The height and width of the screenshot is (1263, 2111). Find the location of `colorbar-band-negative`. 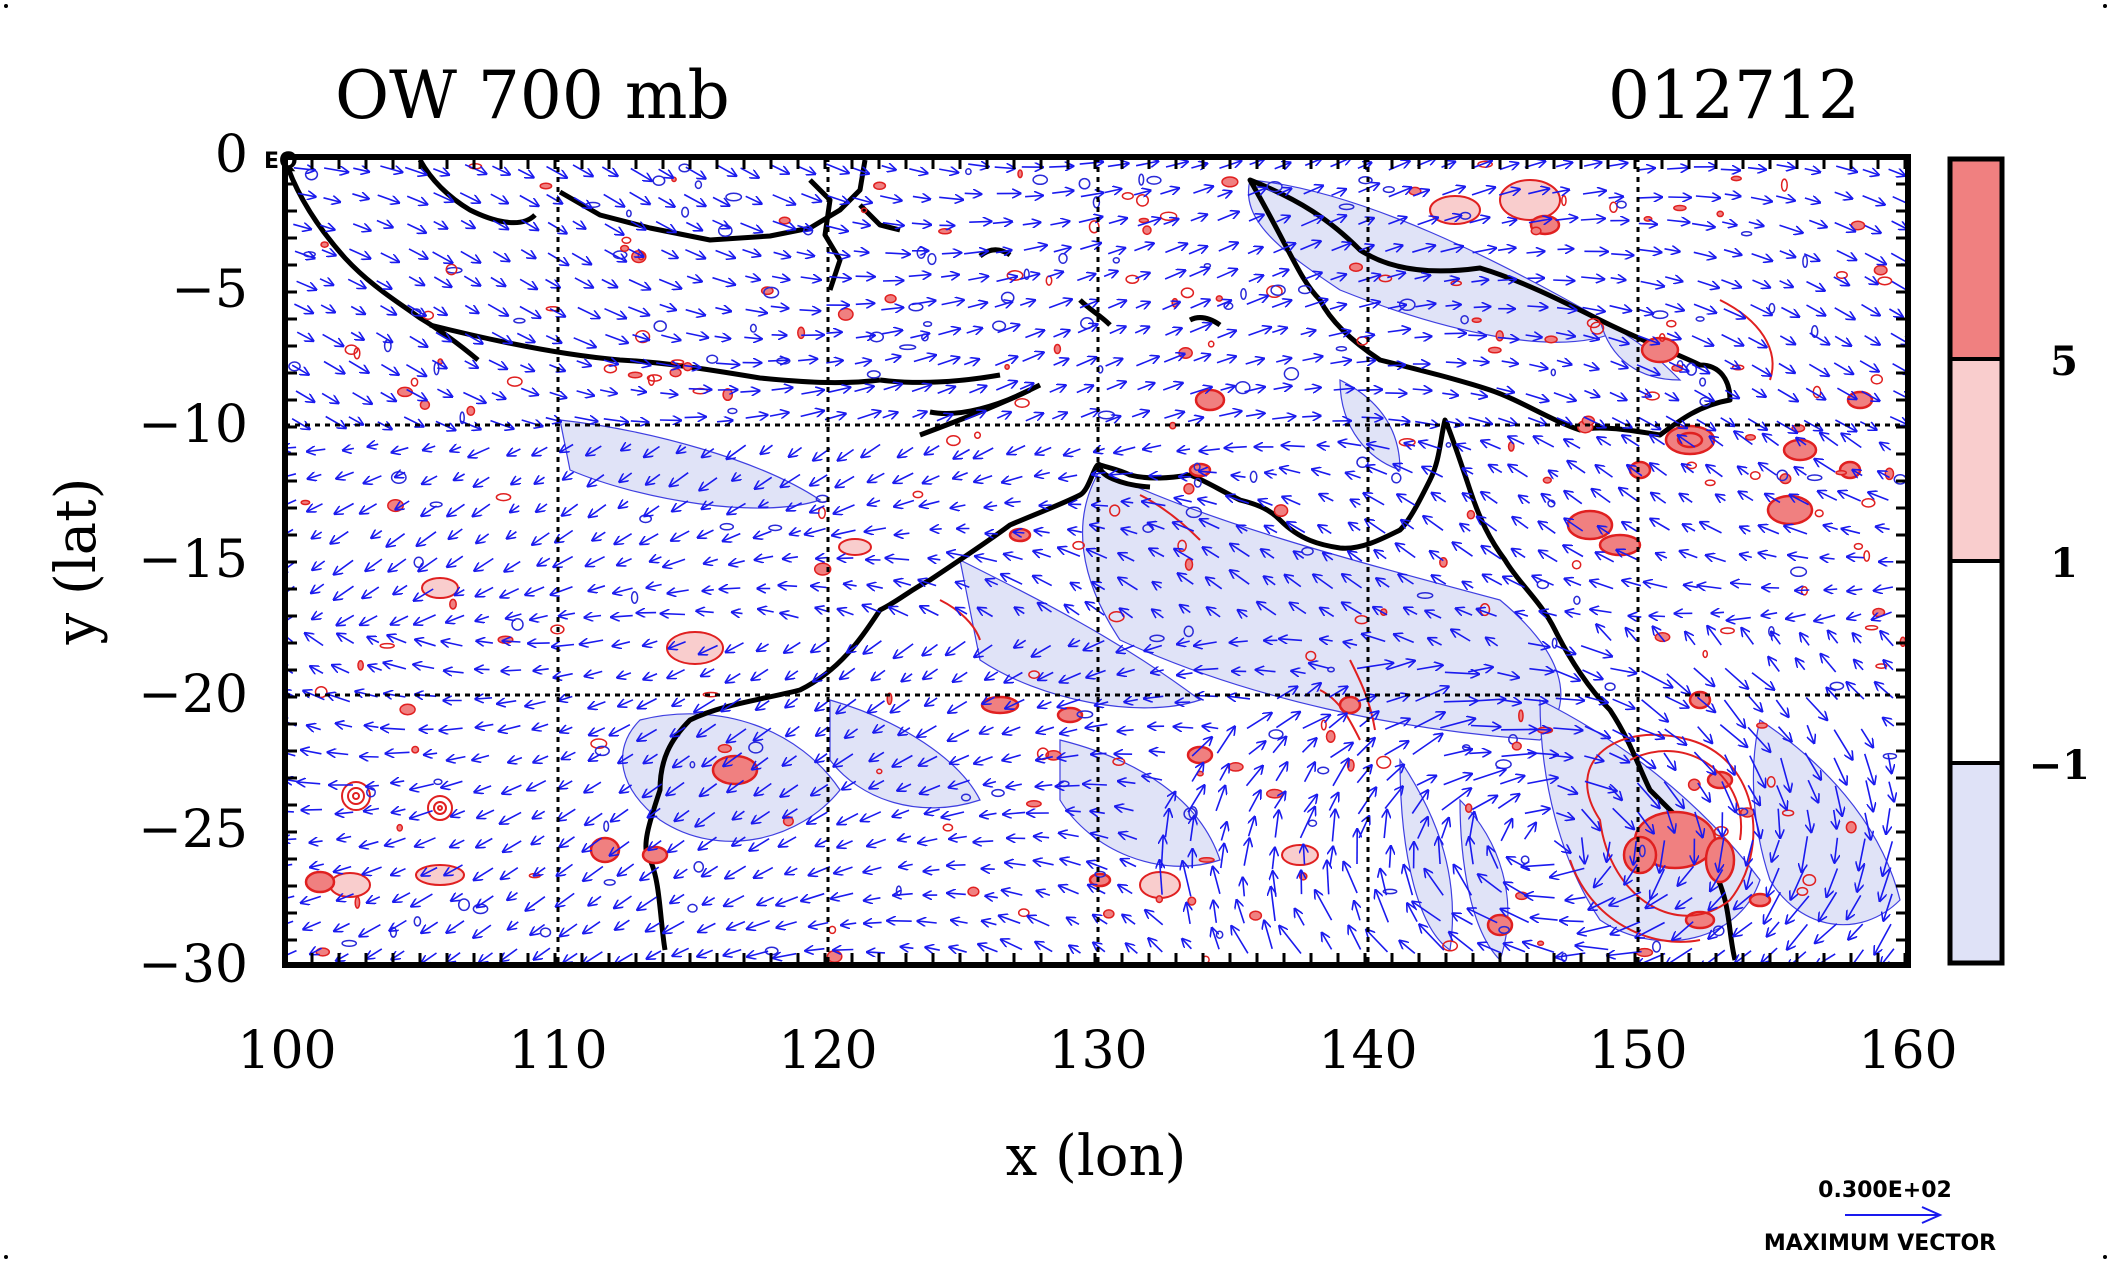

colorbar-band-negative is located at coordinates (1976, 863).